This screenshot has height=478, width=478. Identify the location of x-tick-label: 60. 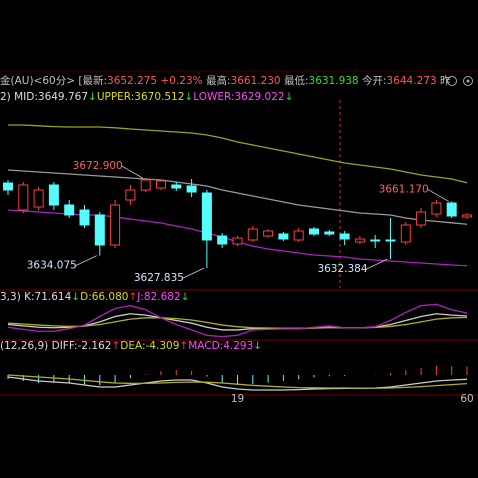
(466, 399).